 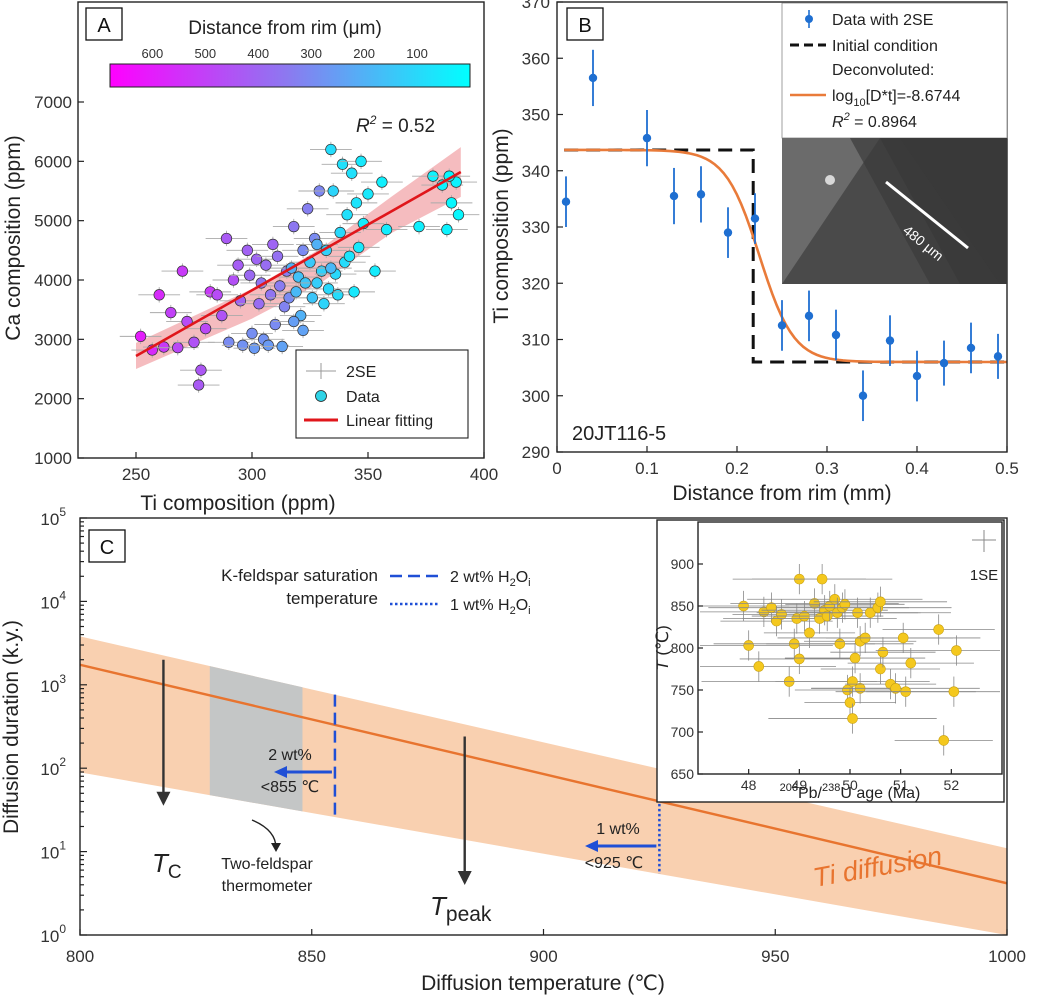 I want to click on marker-2wt-label-1: 2 wt%, so click(x=290, y=755).